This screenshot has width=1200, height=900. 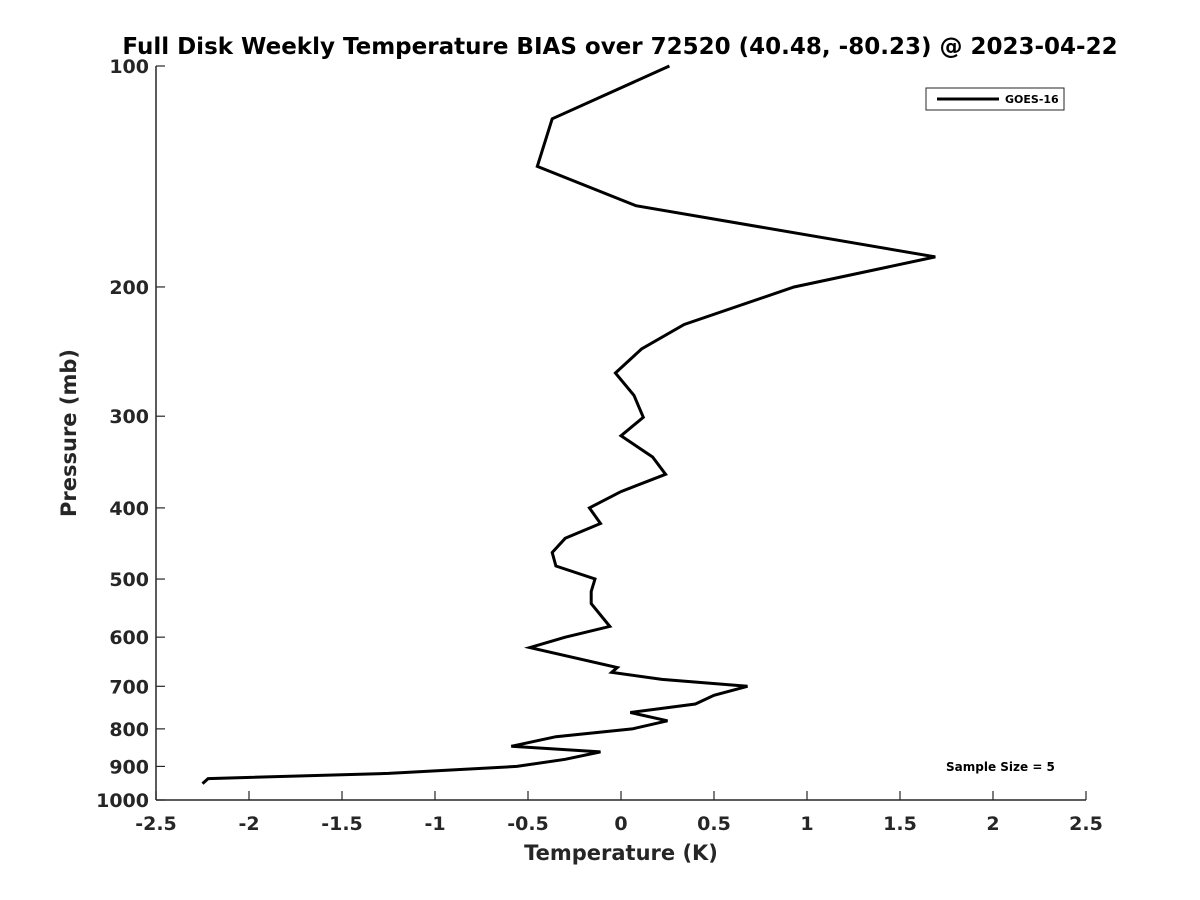 I want to click on y-tick-label: 300, so click(x=129, y=417).